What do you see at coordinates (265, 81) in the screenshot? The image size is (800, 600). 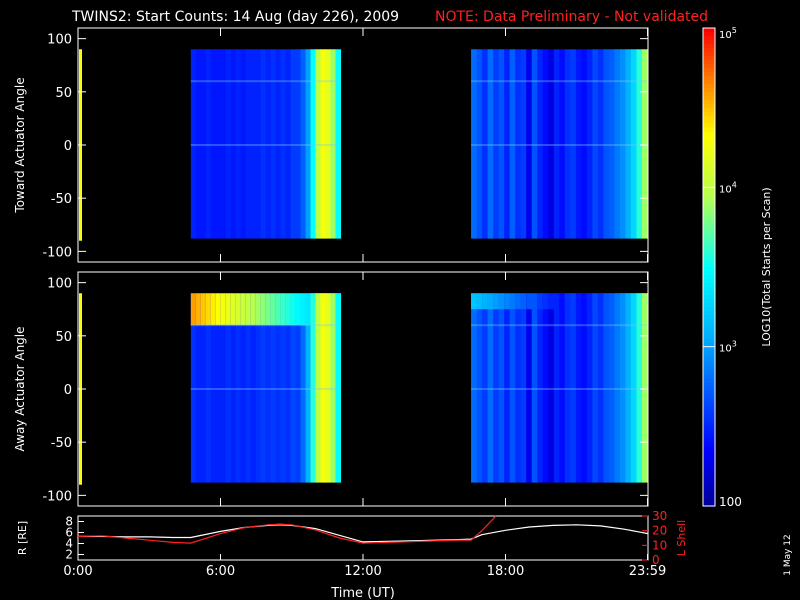 I see `toward-stripe` at bounding box center [265, 81].